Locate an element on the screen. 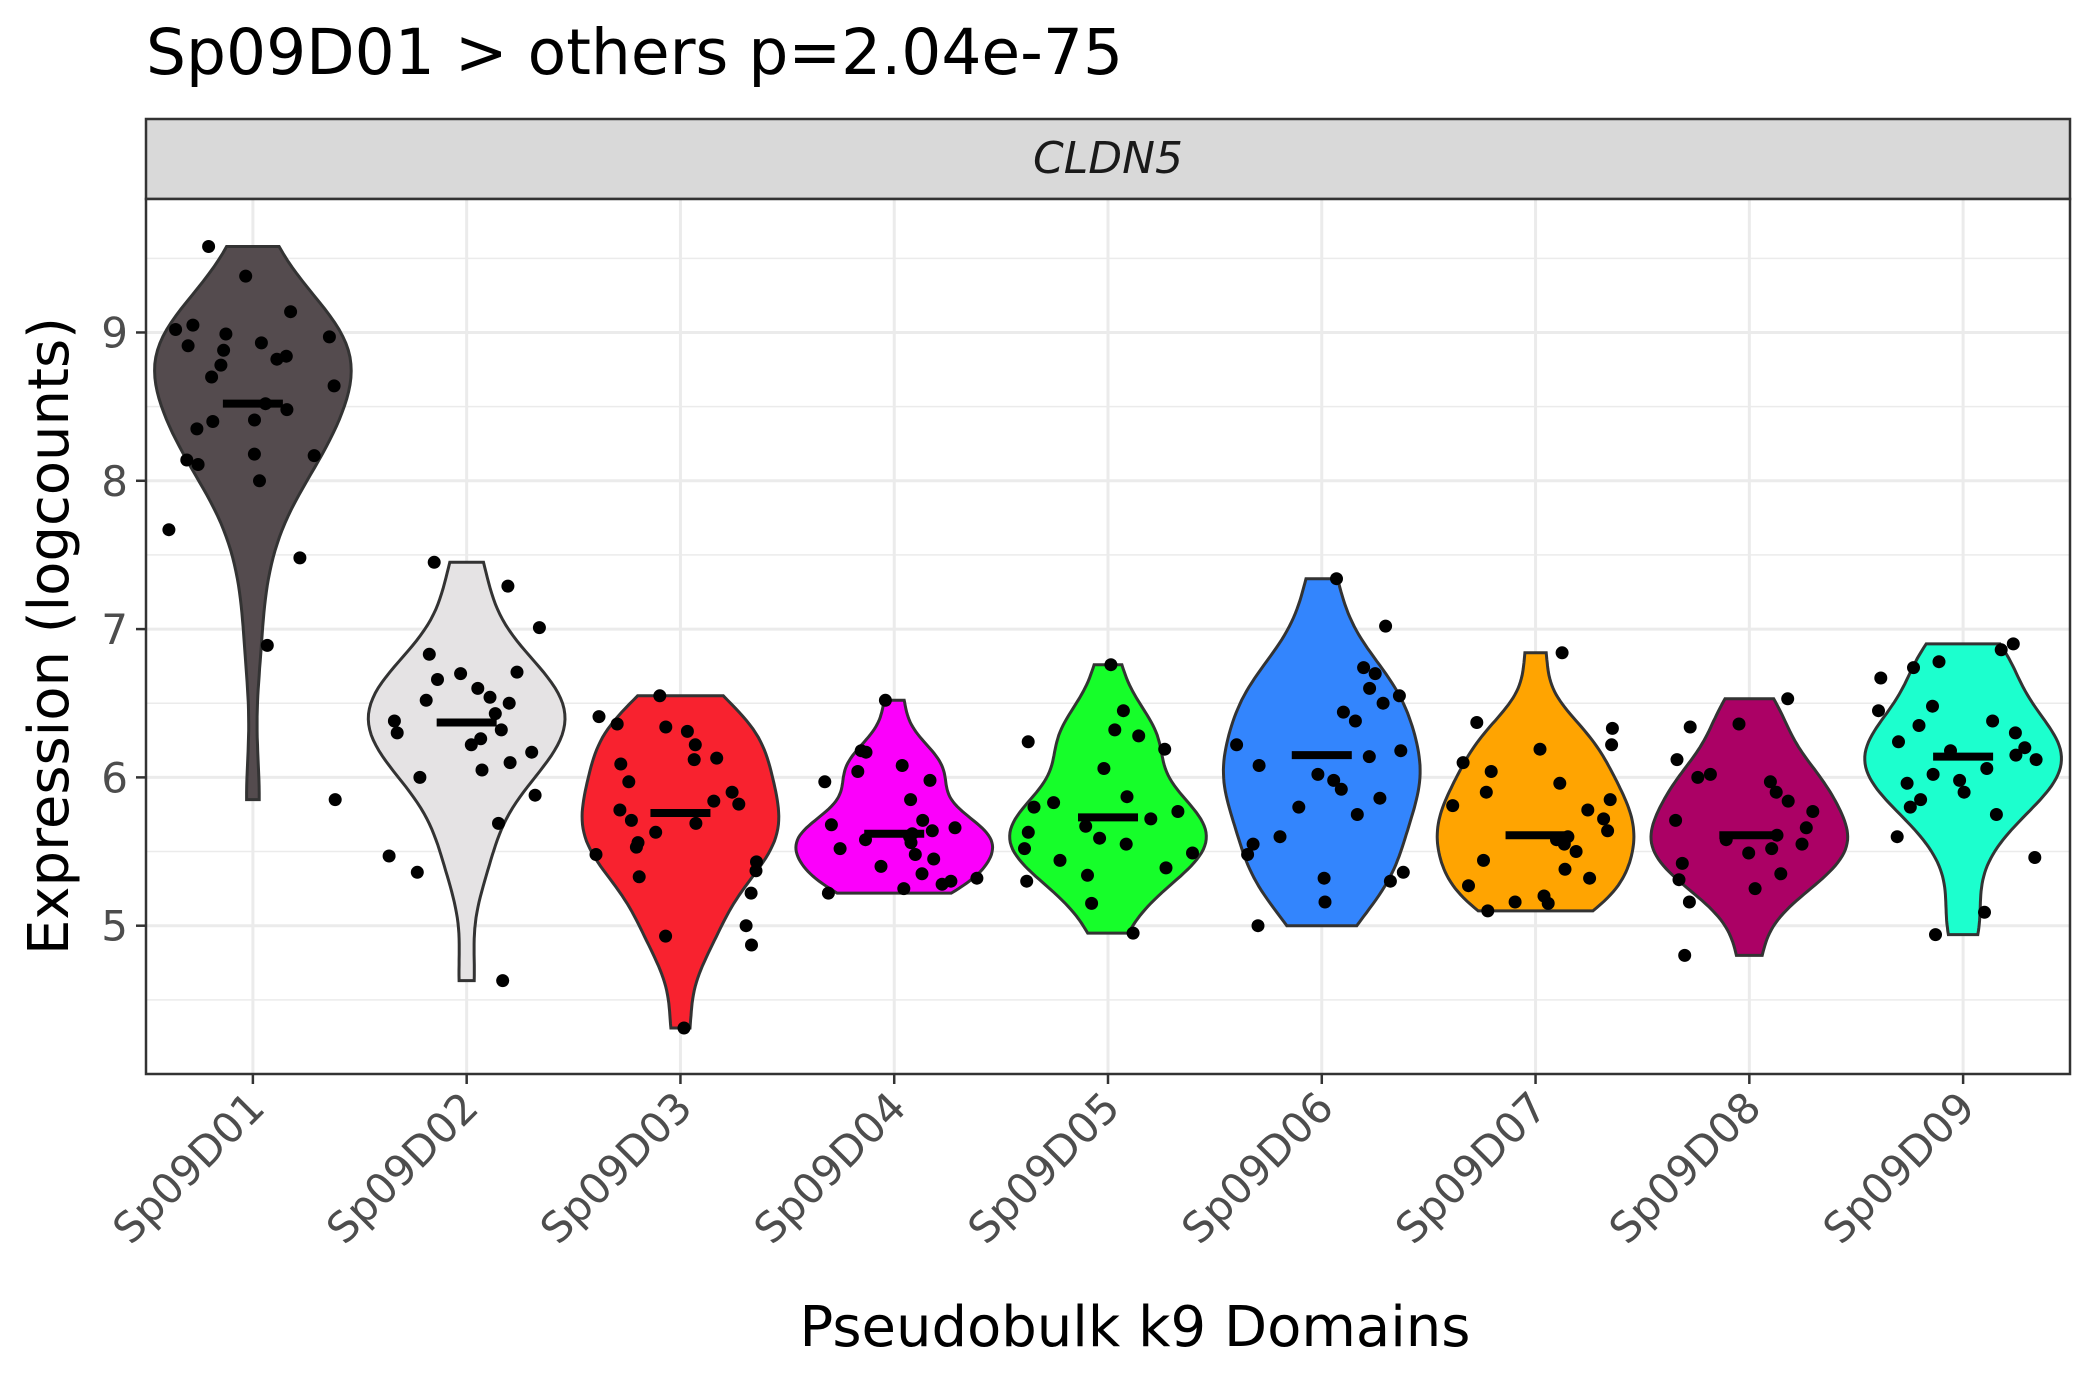  y-tick-label: 7 is located at coordinates (114, 629).